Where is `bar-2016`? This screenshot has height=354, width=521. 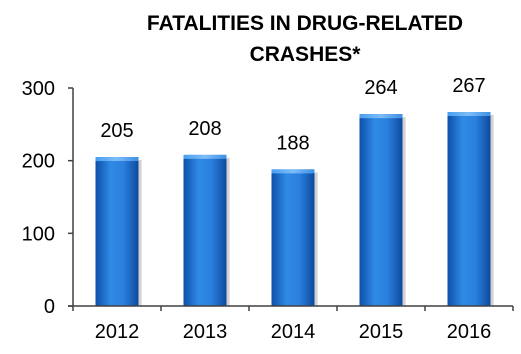
bar-2016 is located at coordinates (470, 208).